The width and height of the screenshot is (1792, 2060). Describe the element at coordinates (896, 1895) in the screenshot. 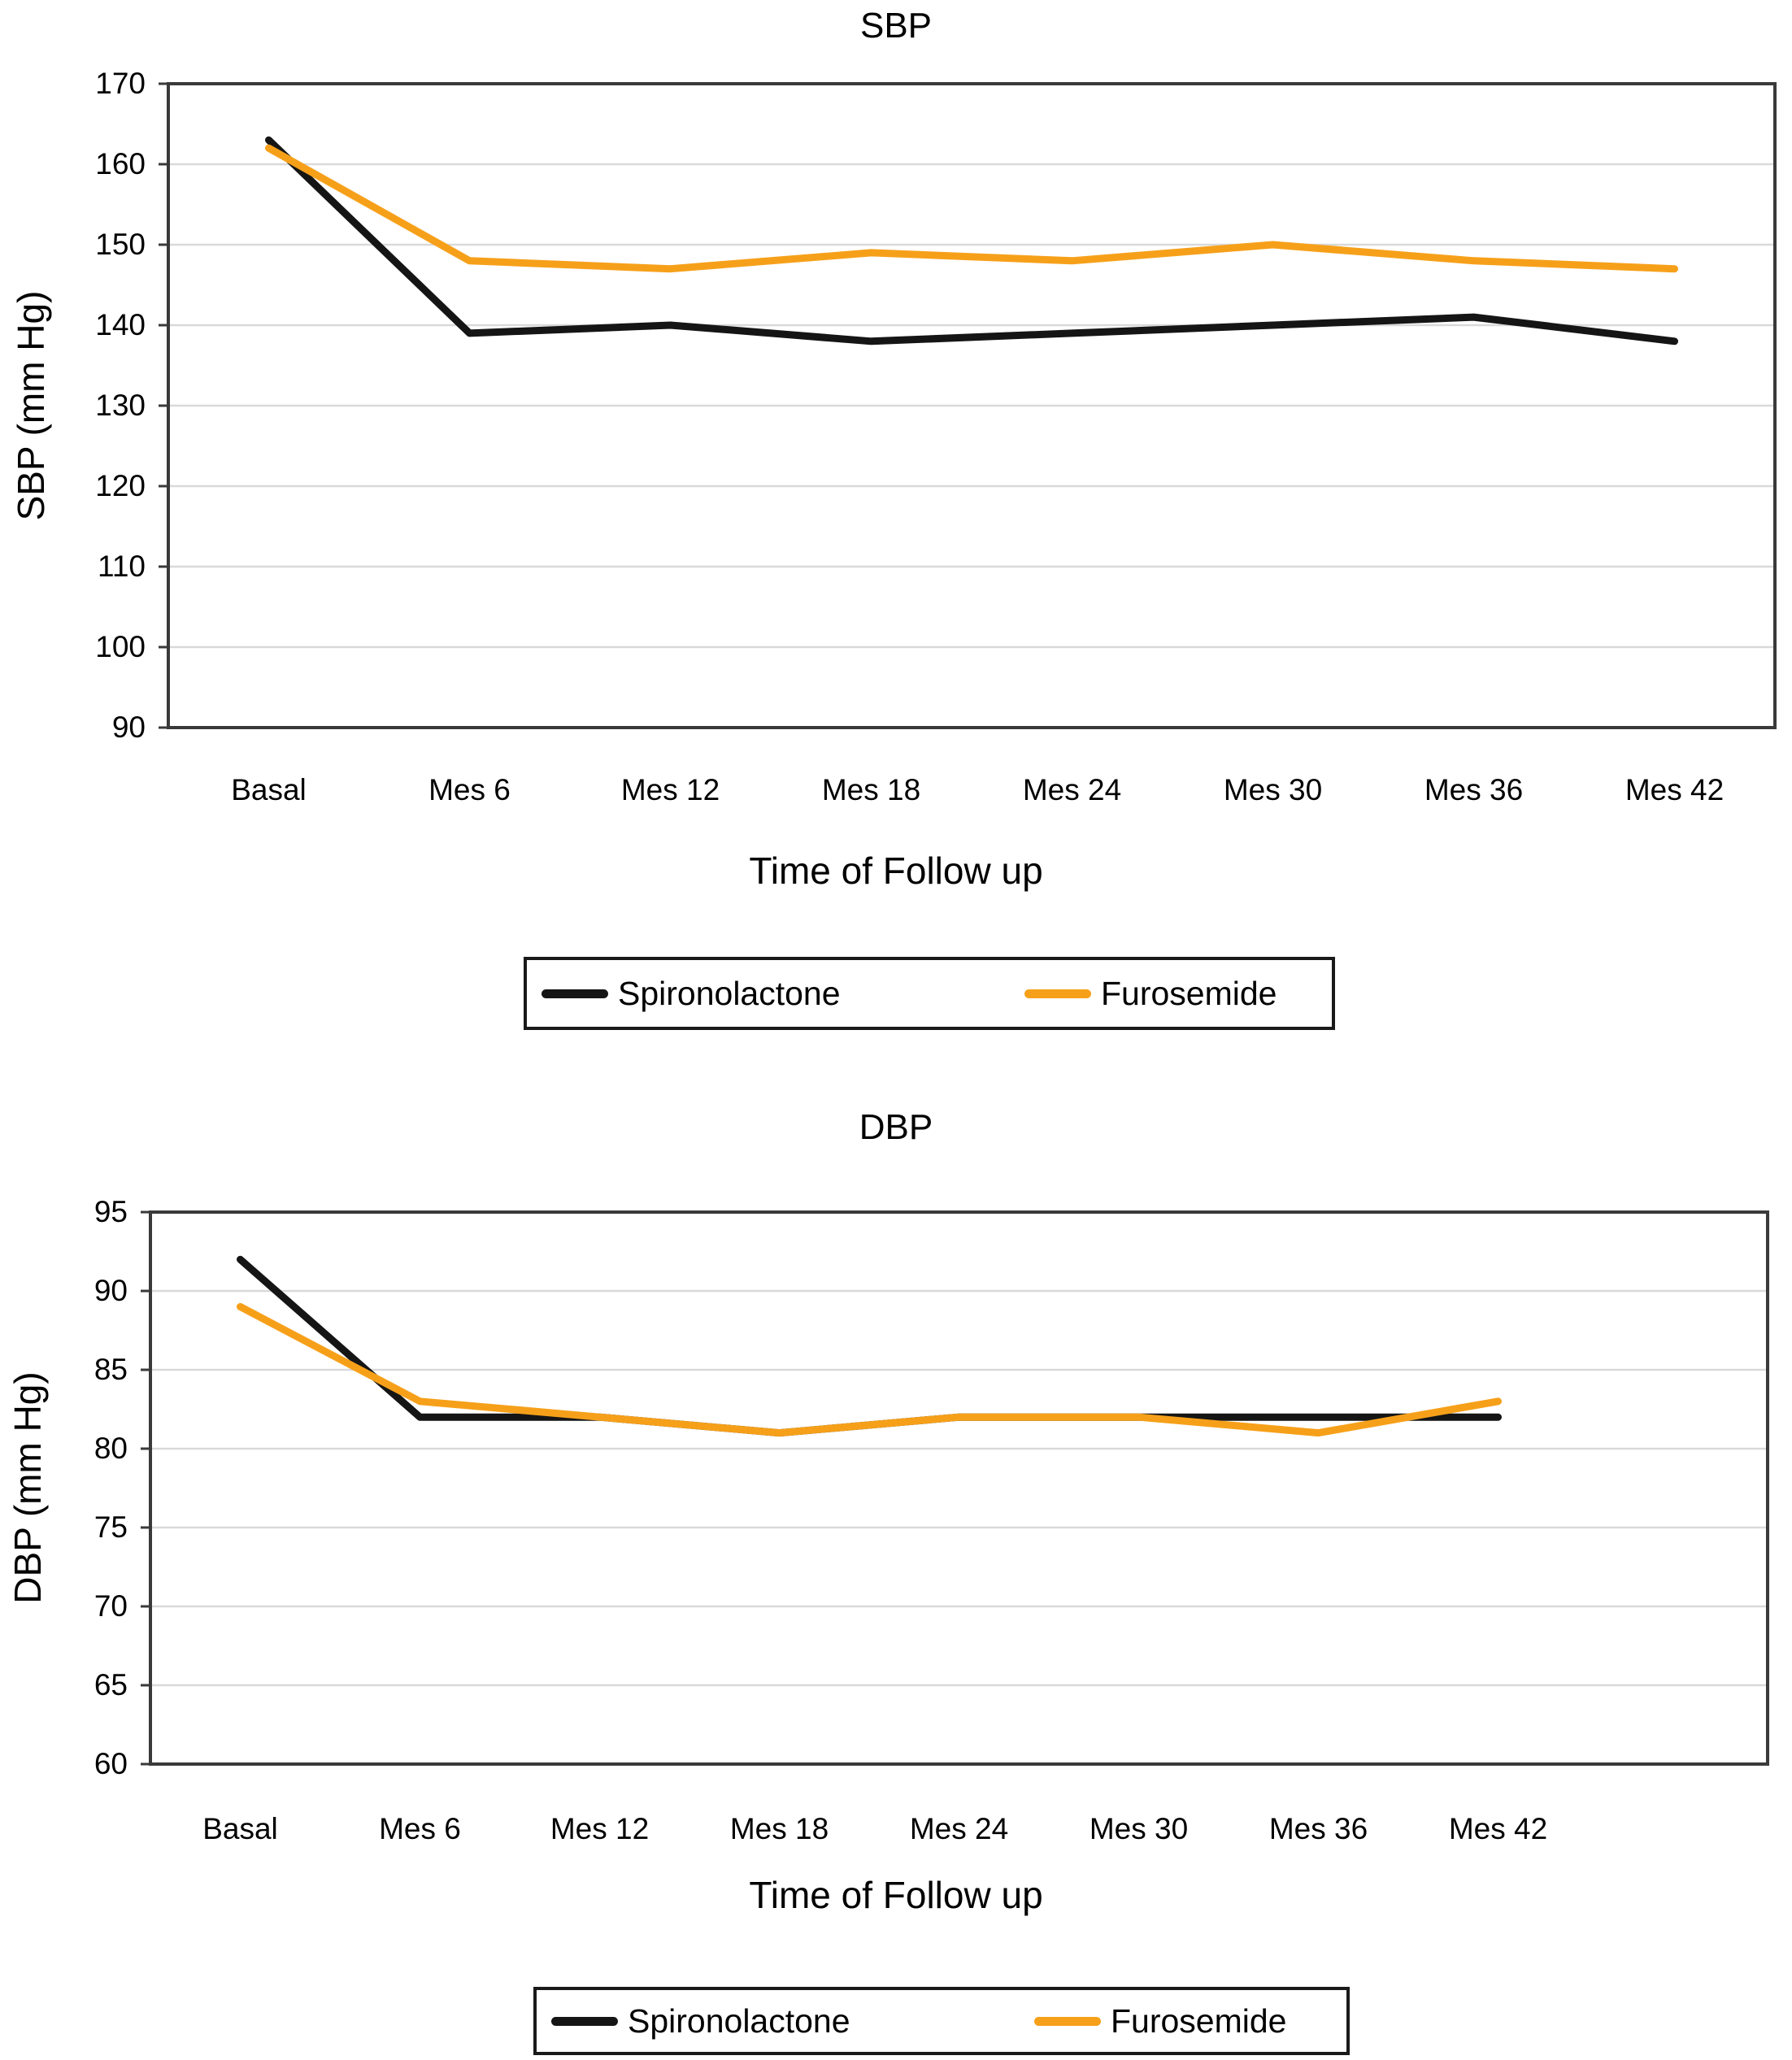

I see `dbp-x-axis-title: Time of Follow up` at that location.